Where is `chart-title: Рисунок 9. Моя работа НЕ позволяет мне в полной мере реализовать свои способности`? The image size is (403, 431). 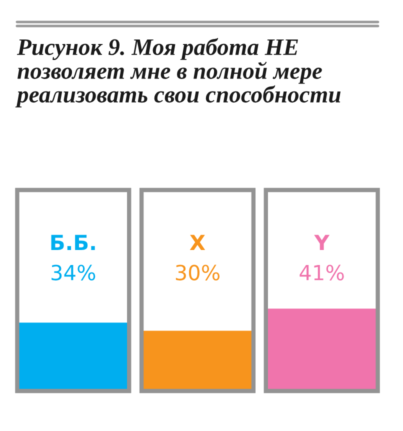
chart-title: Рисунок 9. Моя работа НЕ позволяет мне в полной мере реализовать свои способности is located at coordinates (178, 73).